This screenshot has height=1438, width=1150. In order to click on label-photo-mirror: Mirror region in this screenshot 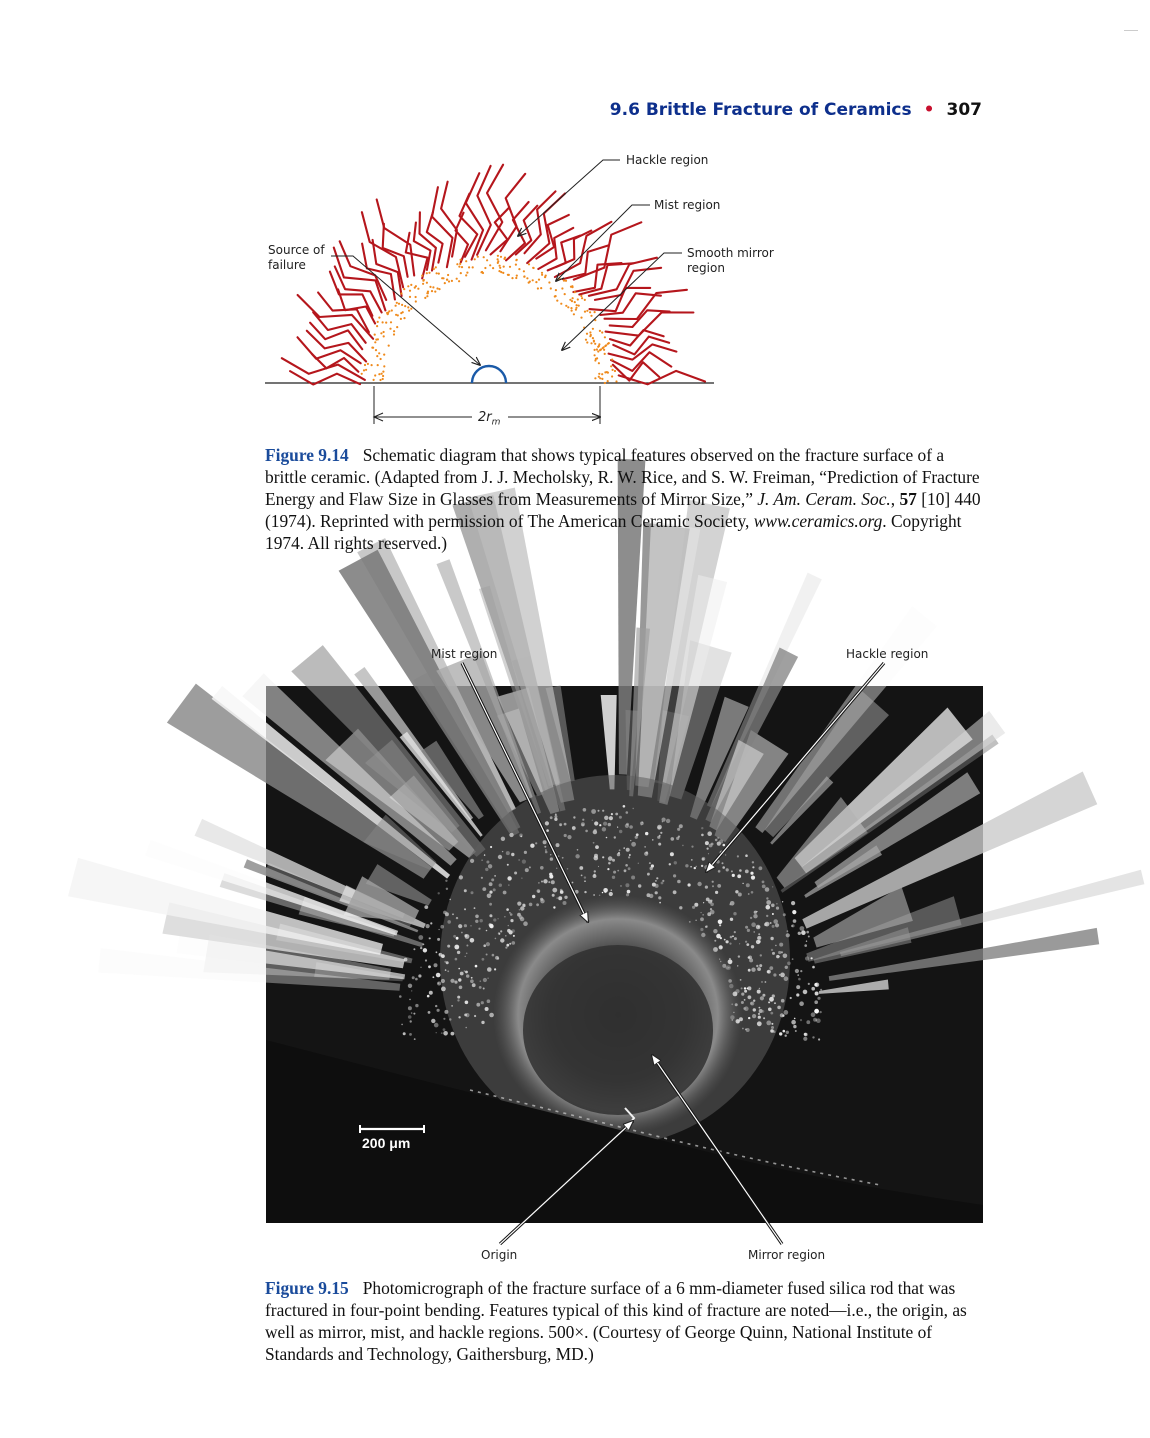, I will do `click(787, 1255)`.